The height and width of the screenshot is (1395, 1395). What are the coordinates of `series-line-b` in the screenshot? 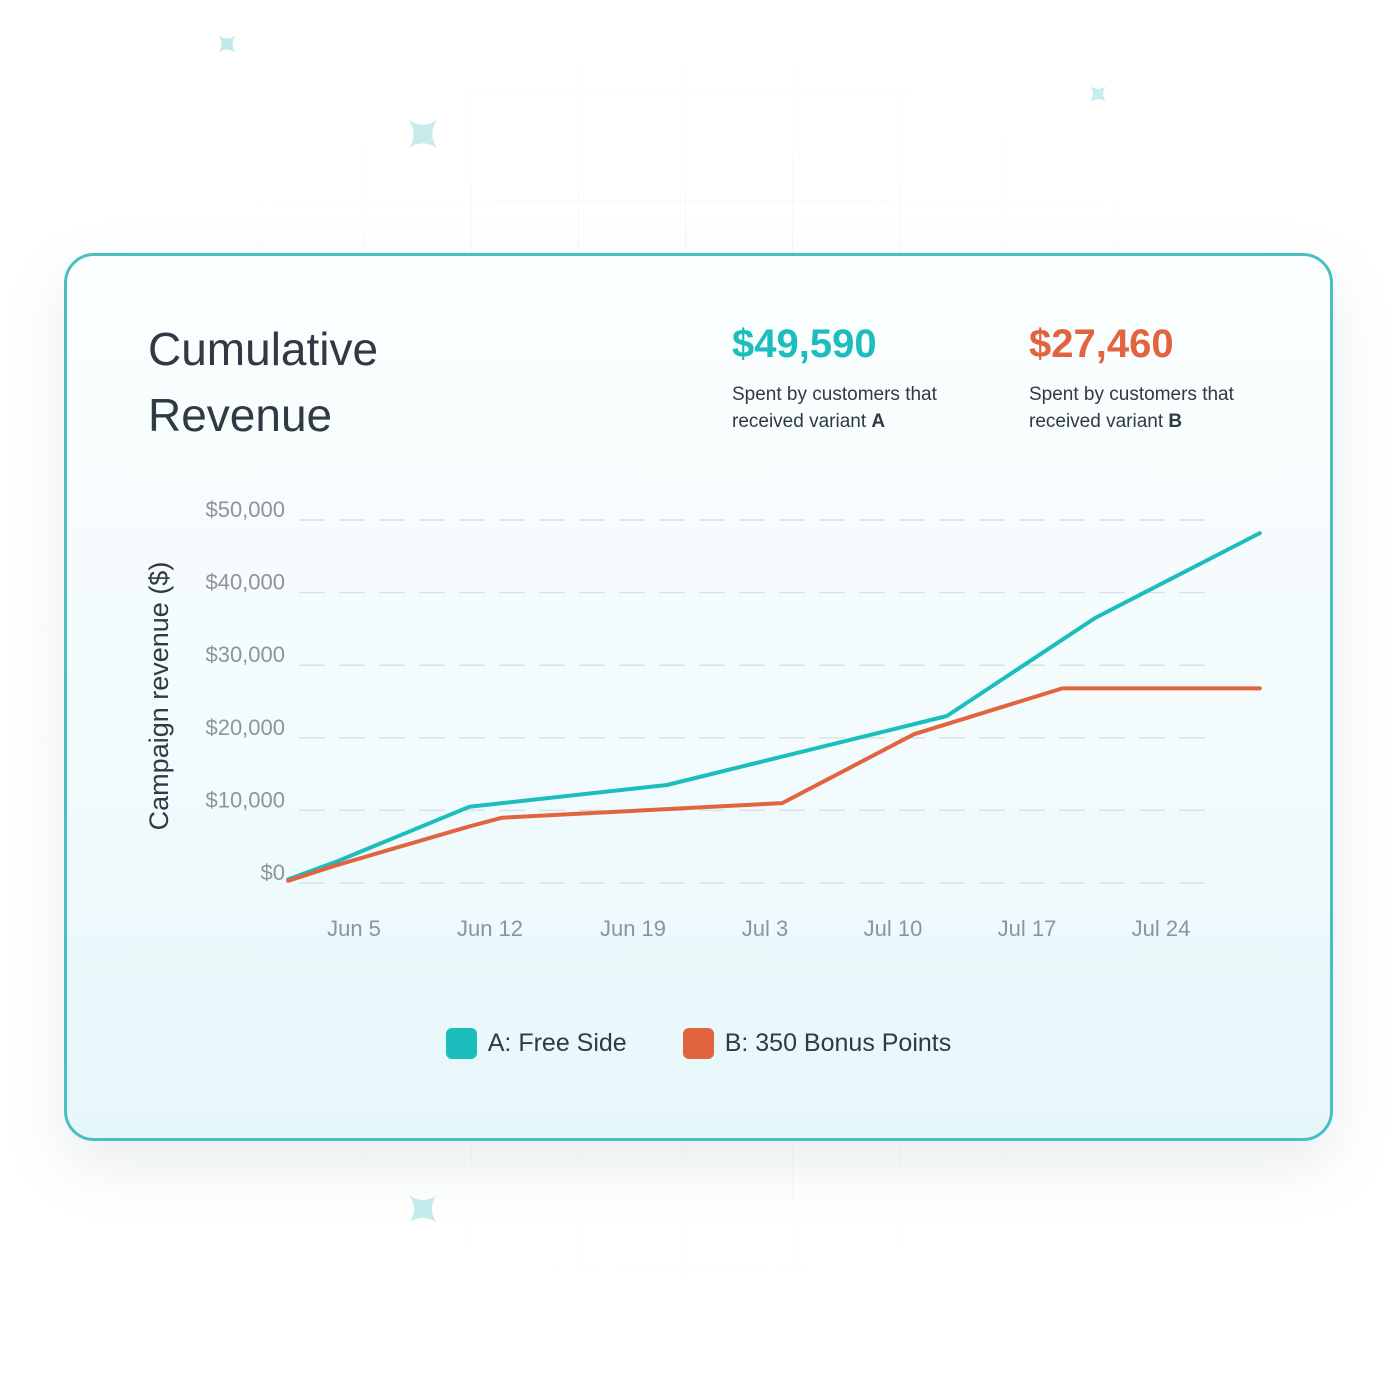 It's located at (774, 784).